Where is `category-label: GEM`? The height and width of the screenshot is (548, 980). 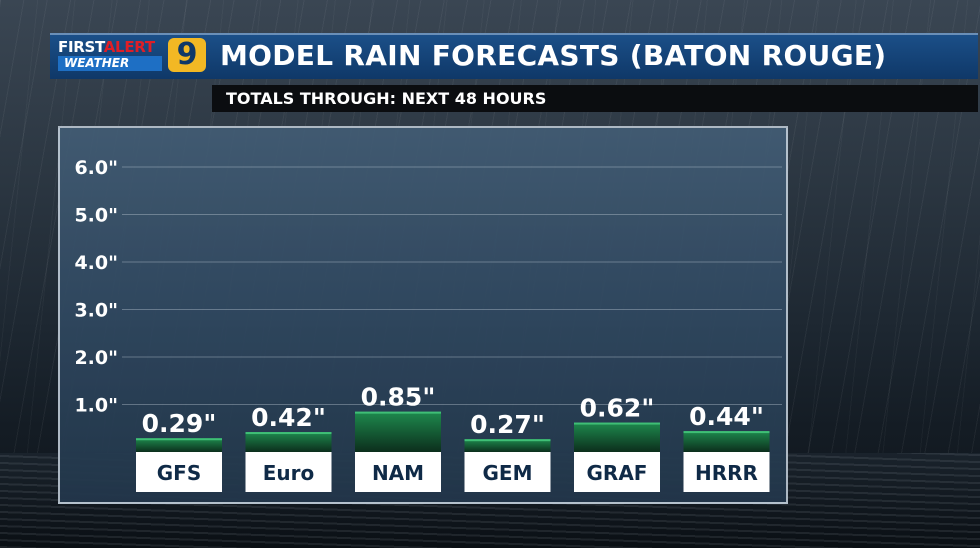
category-label: GEM is located at coordinates (508, 473).